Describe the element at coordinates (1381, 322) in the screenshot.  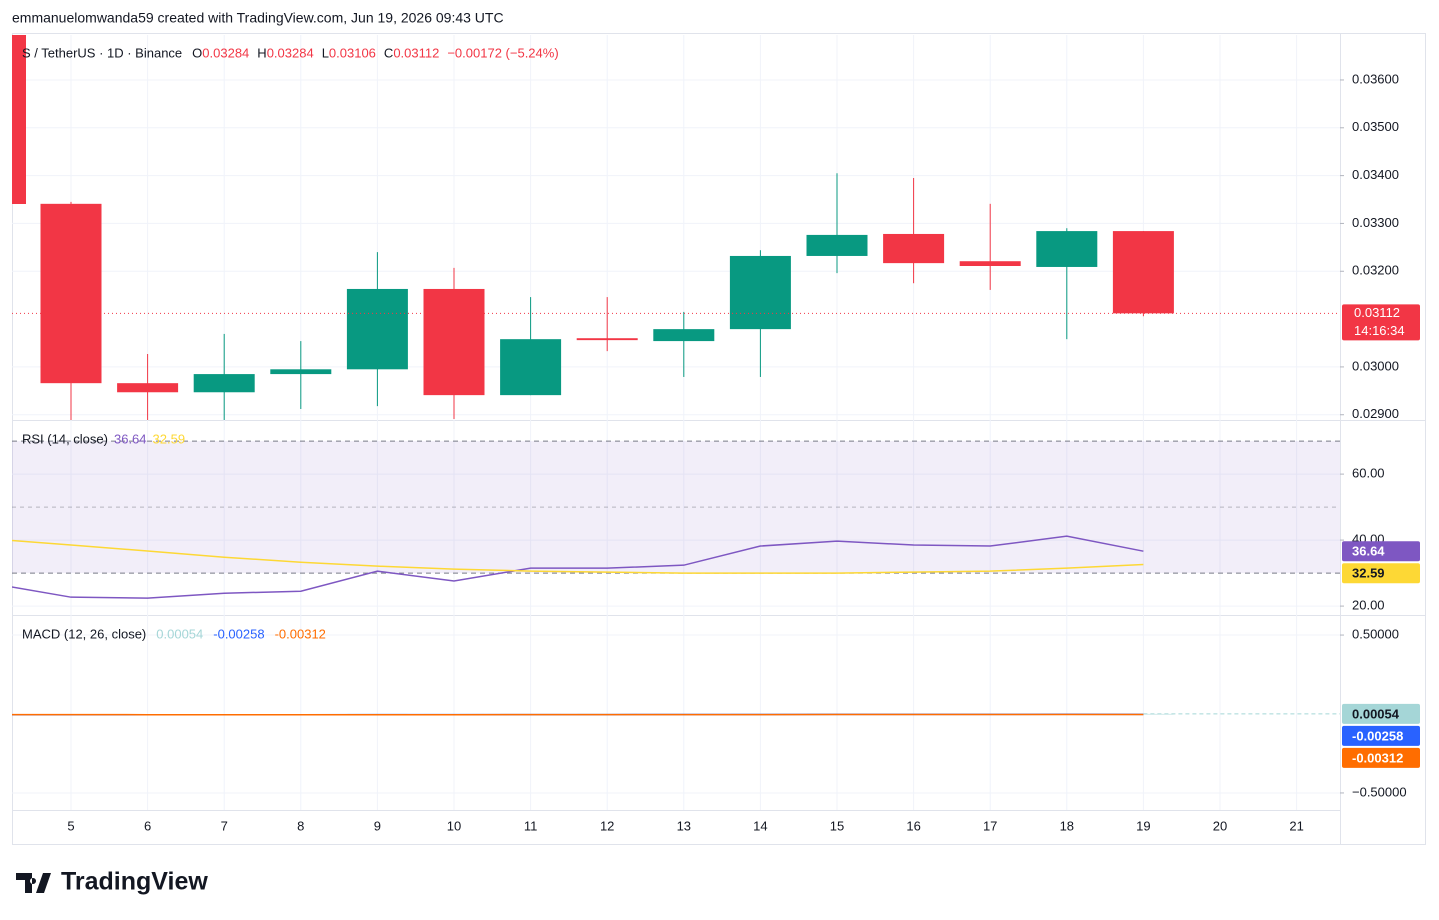
I see `last-price-badge` at that location.